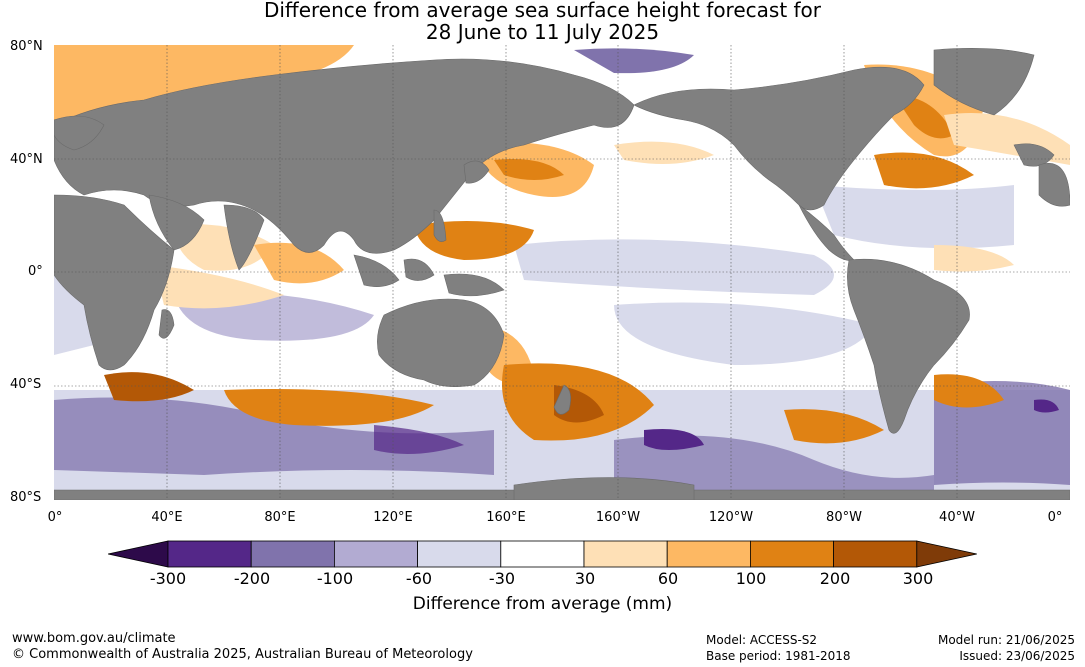 The height and width of the screenshot is (667, 1085). What do you see at coordinates (562, 399) in the screenshot?
I see `land-new-zealand` at bounding box center [562, 399].